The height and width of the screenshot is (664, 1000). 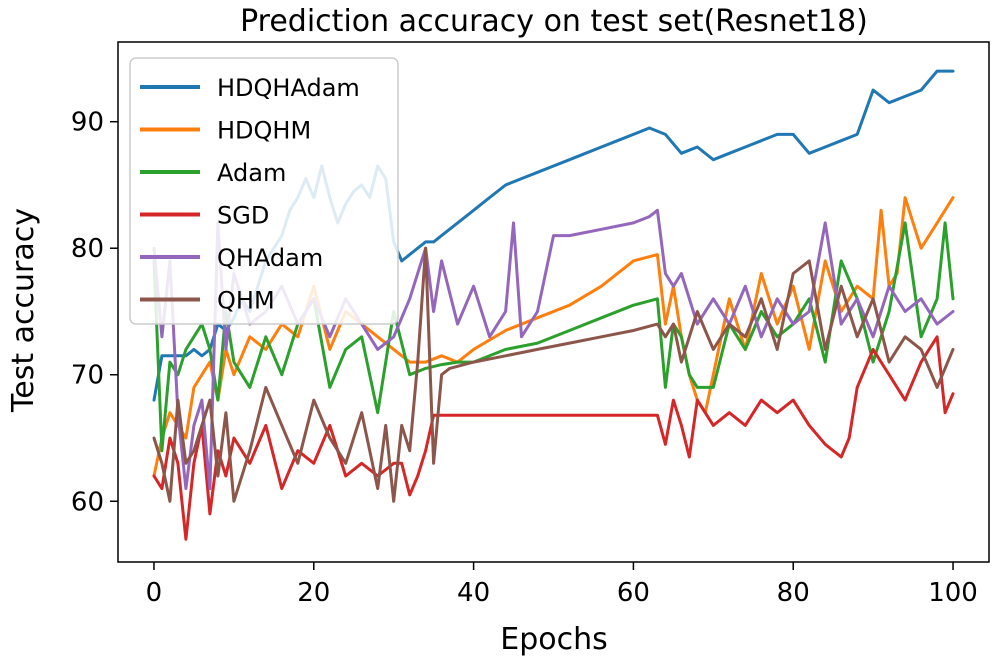 What do you see at coordinates (953, 593) in the screenshot?
I see `x-tick-label: 100` at bounding box center [953, 593].